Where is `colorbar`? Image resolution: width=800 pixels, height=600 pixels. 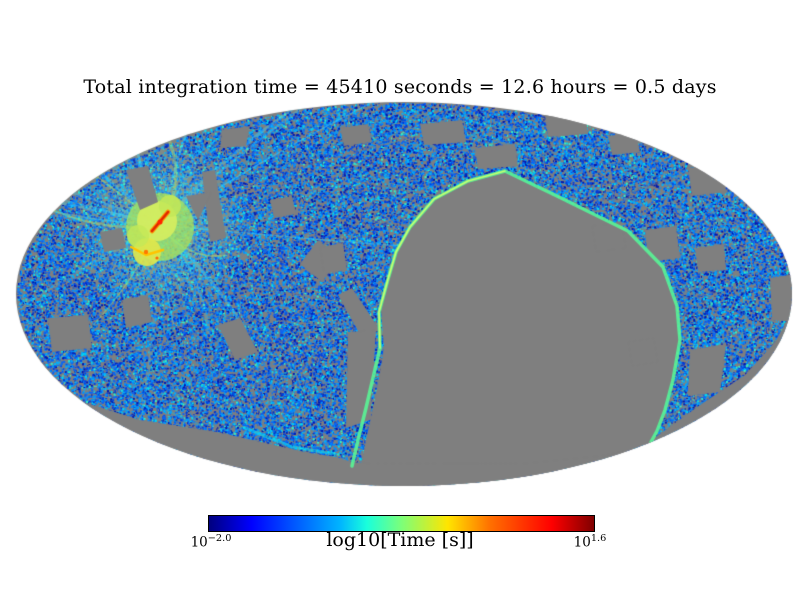
colorbar is located at coordinates (401, 523).